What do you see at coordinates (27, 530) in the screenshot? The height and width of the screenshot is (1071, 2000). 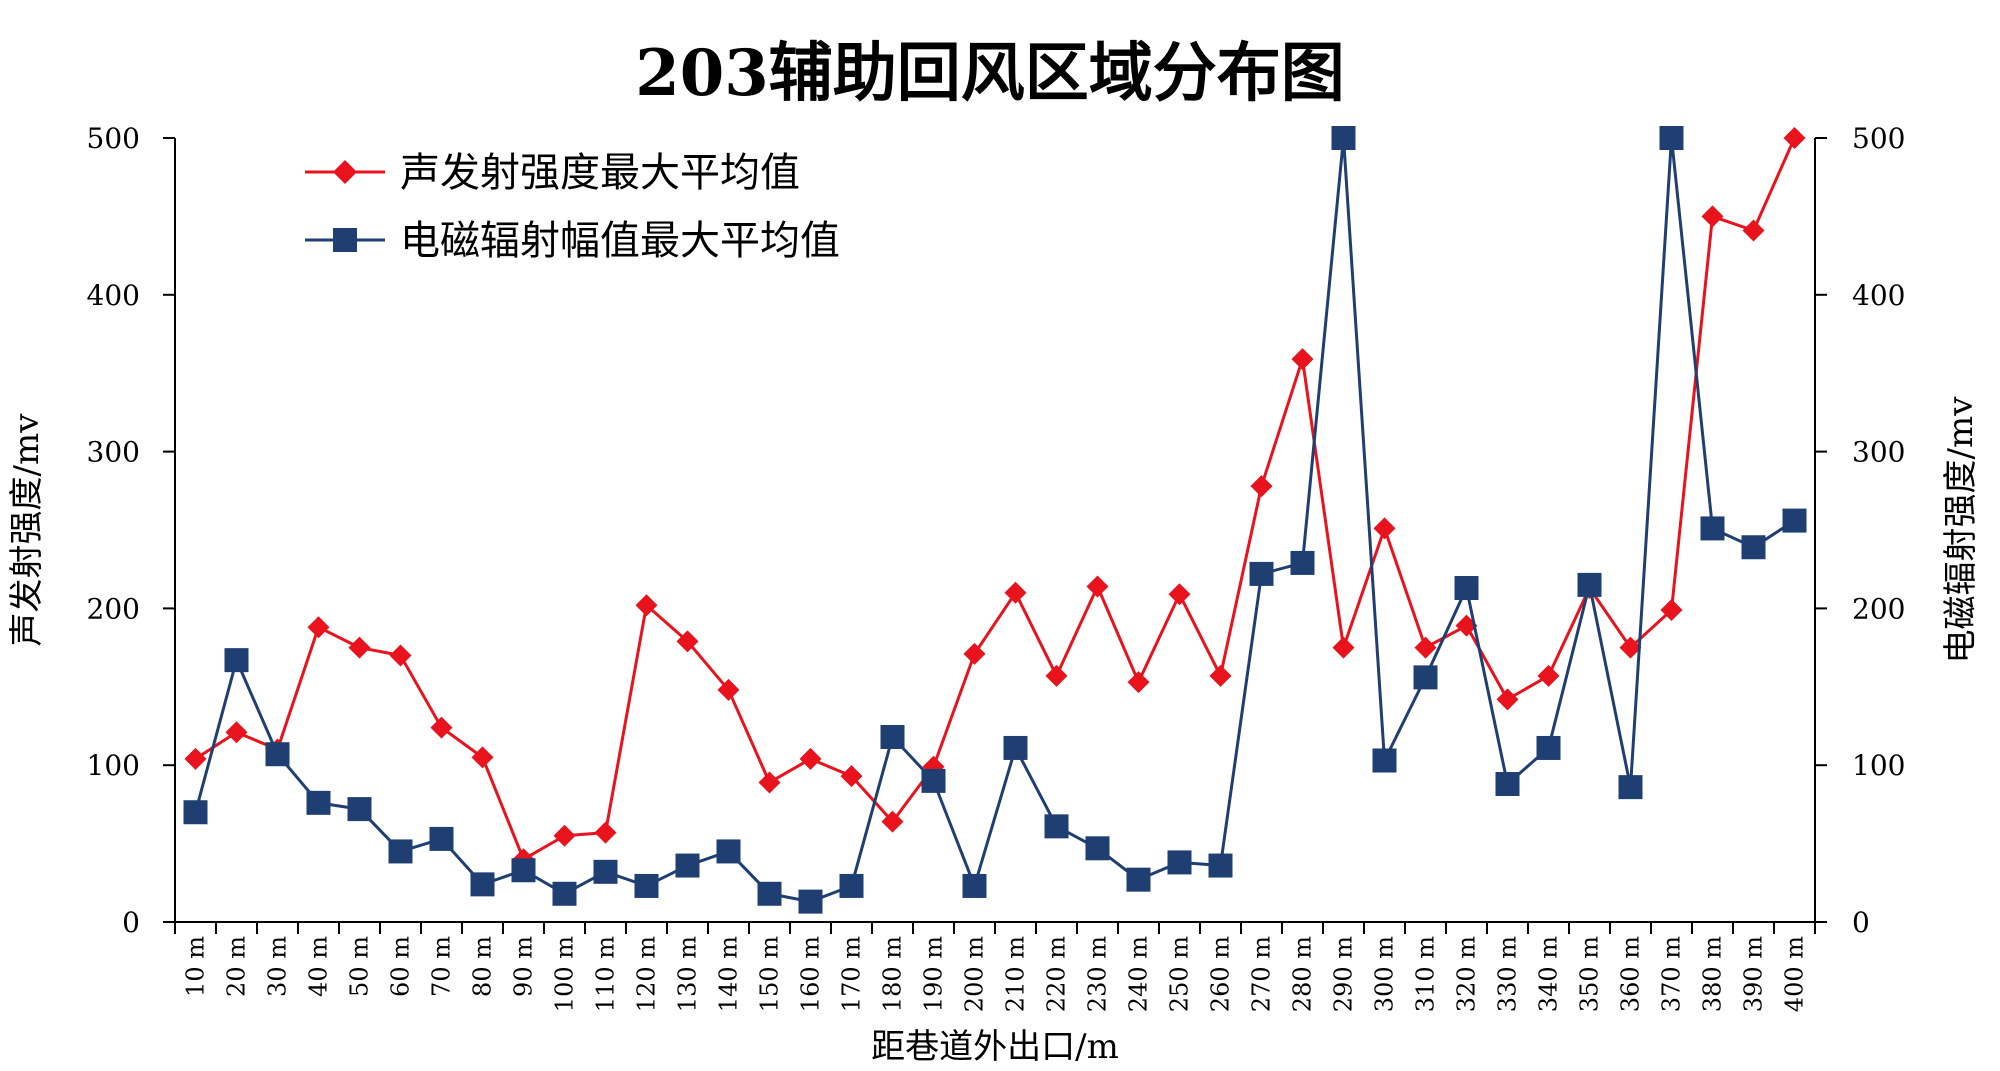 I see `left-axis-title: 声发射强度/mv` at bounding box center [27, 530].